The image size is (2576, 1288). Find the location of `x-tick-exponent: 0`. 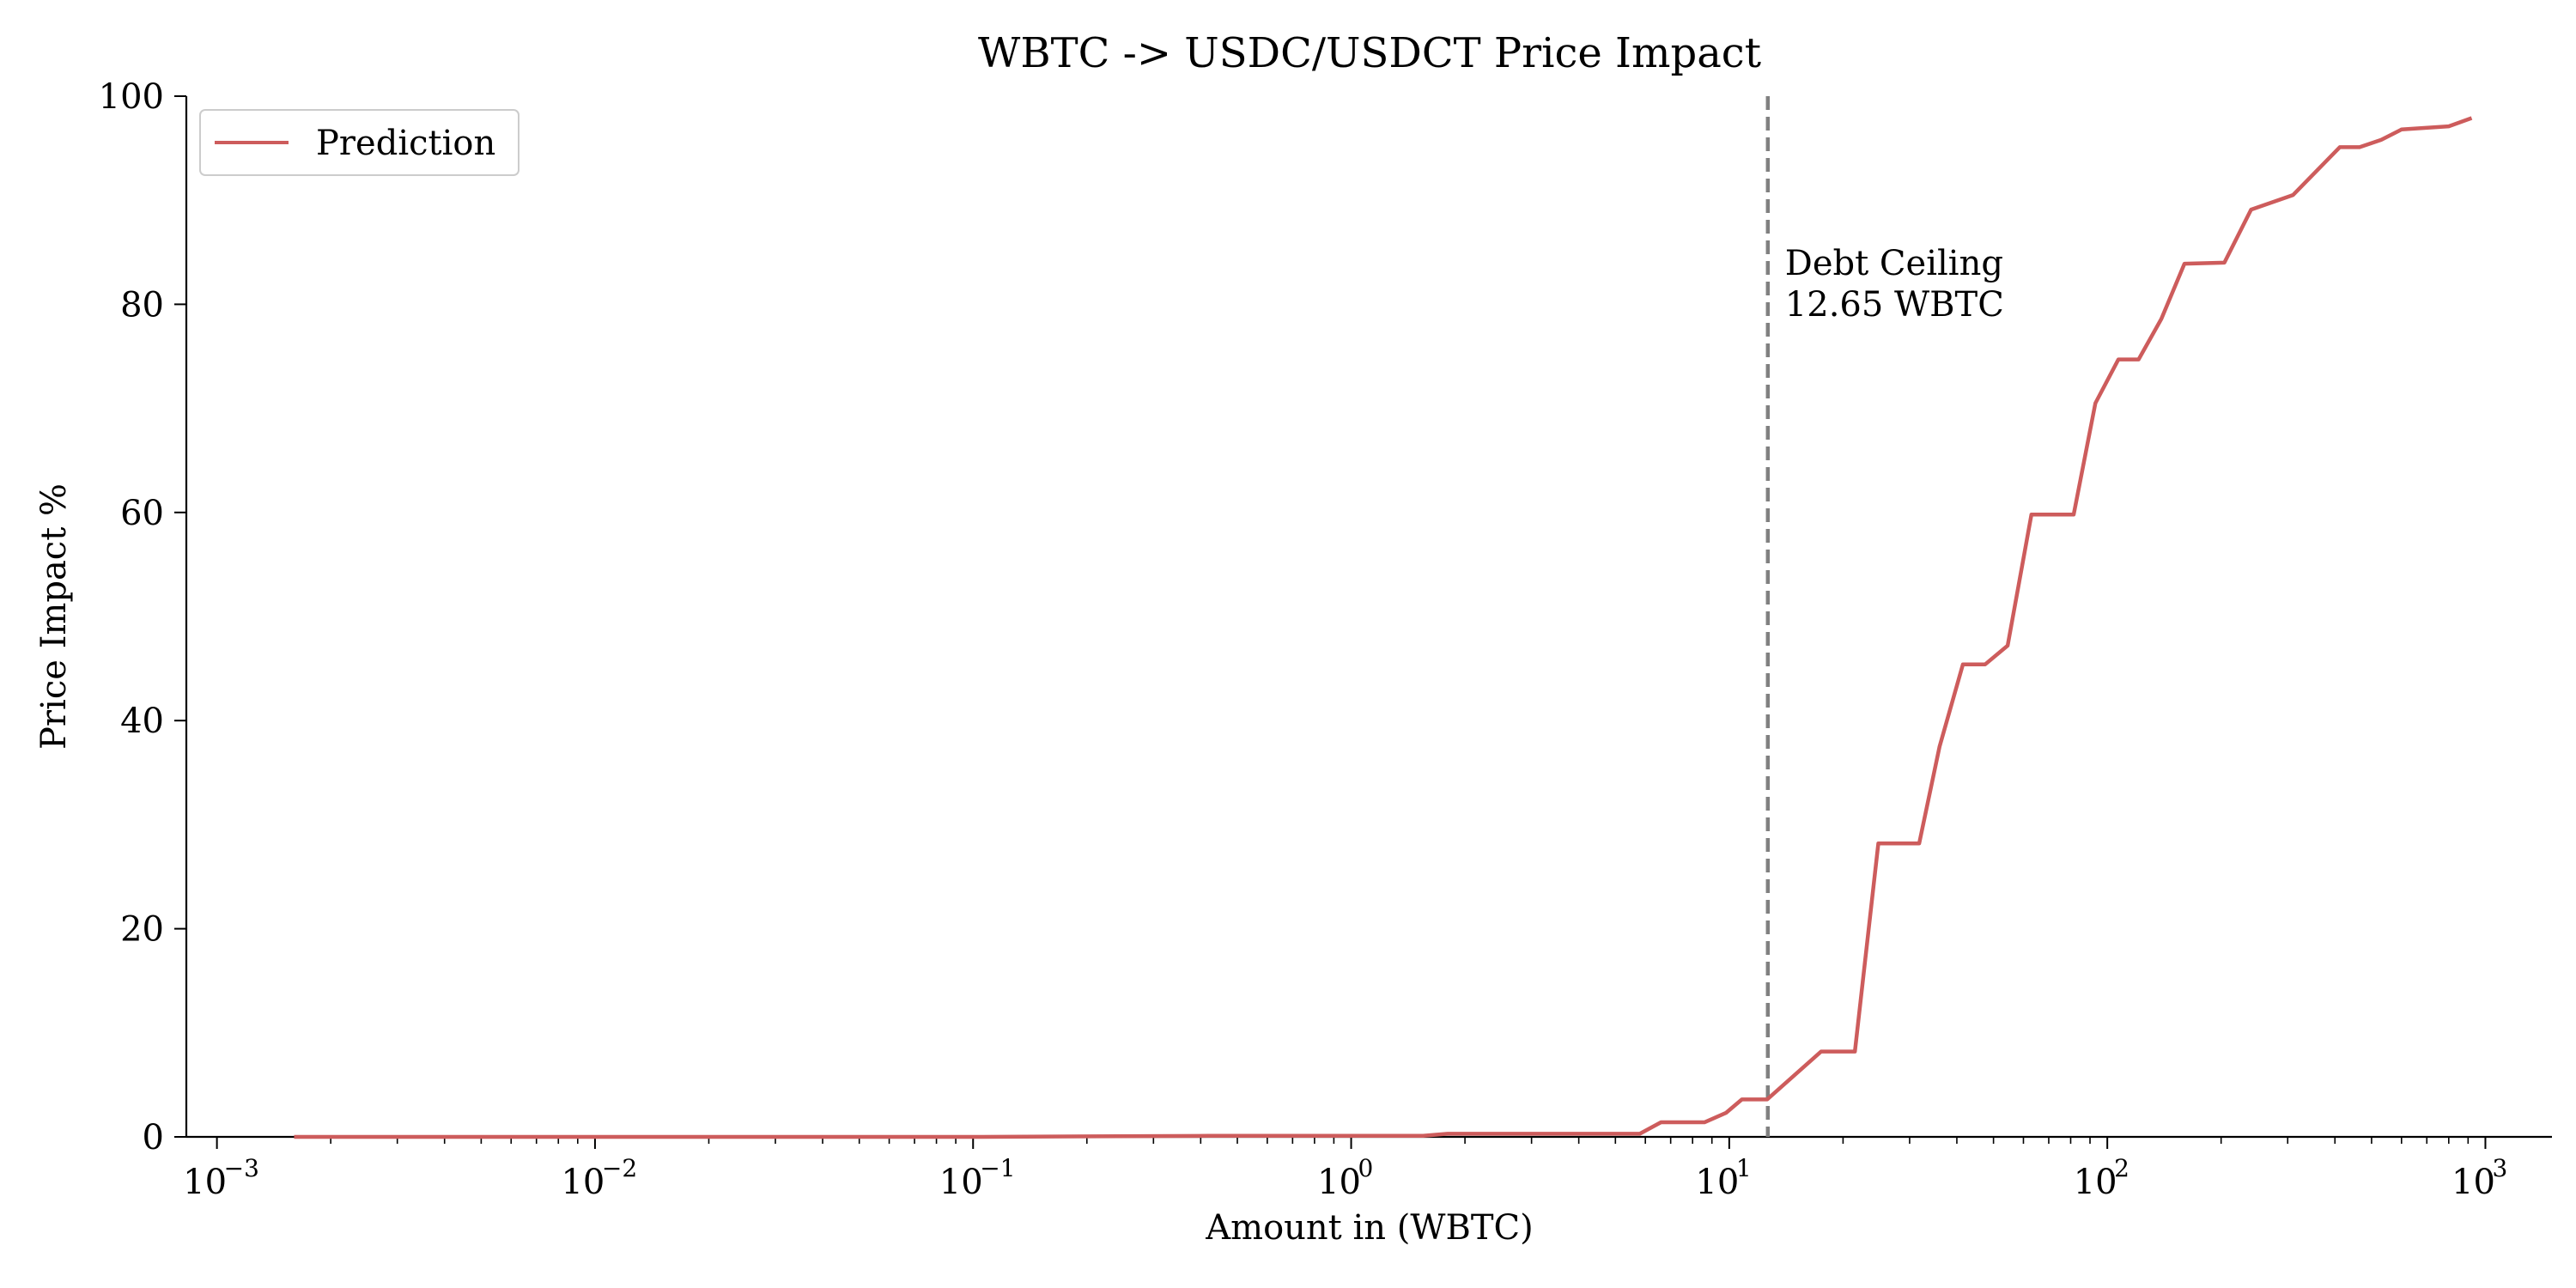

x-tick-exponent: 0 is located at coordinates (1366, 1168).